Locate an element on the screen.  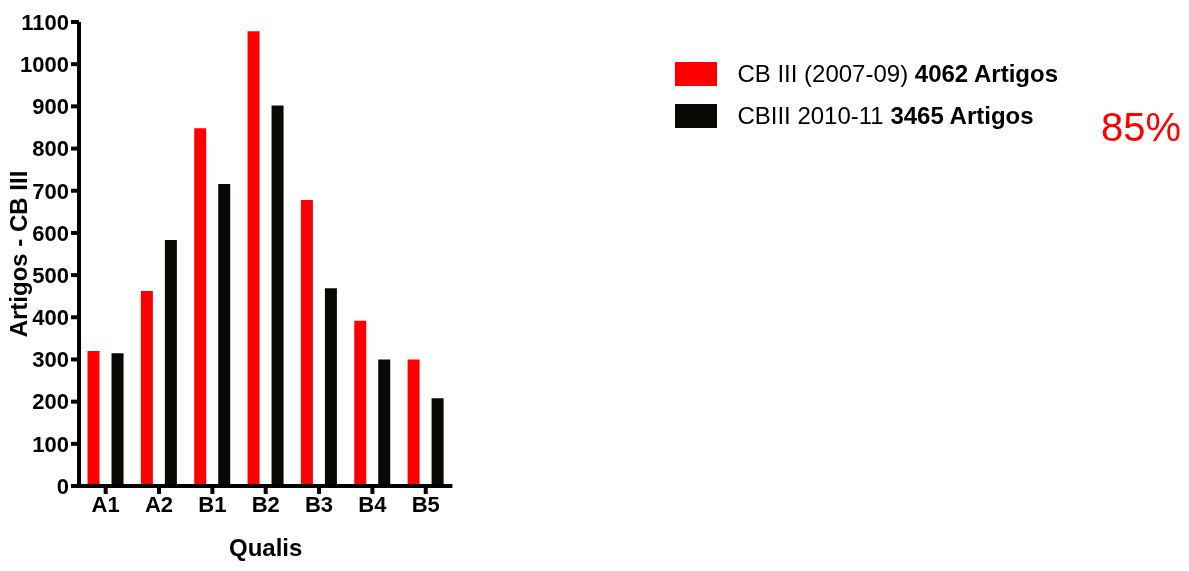
y-tick-label: 0 is located at coordinates (62, 486).